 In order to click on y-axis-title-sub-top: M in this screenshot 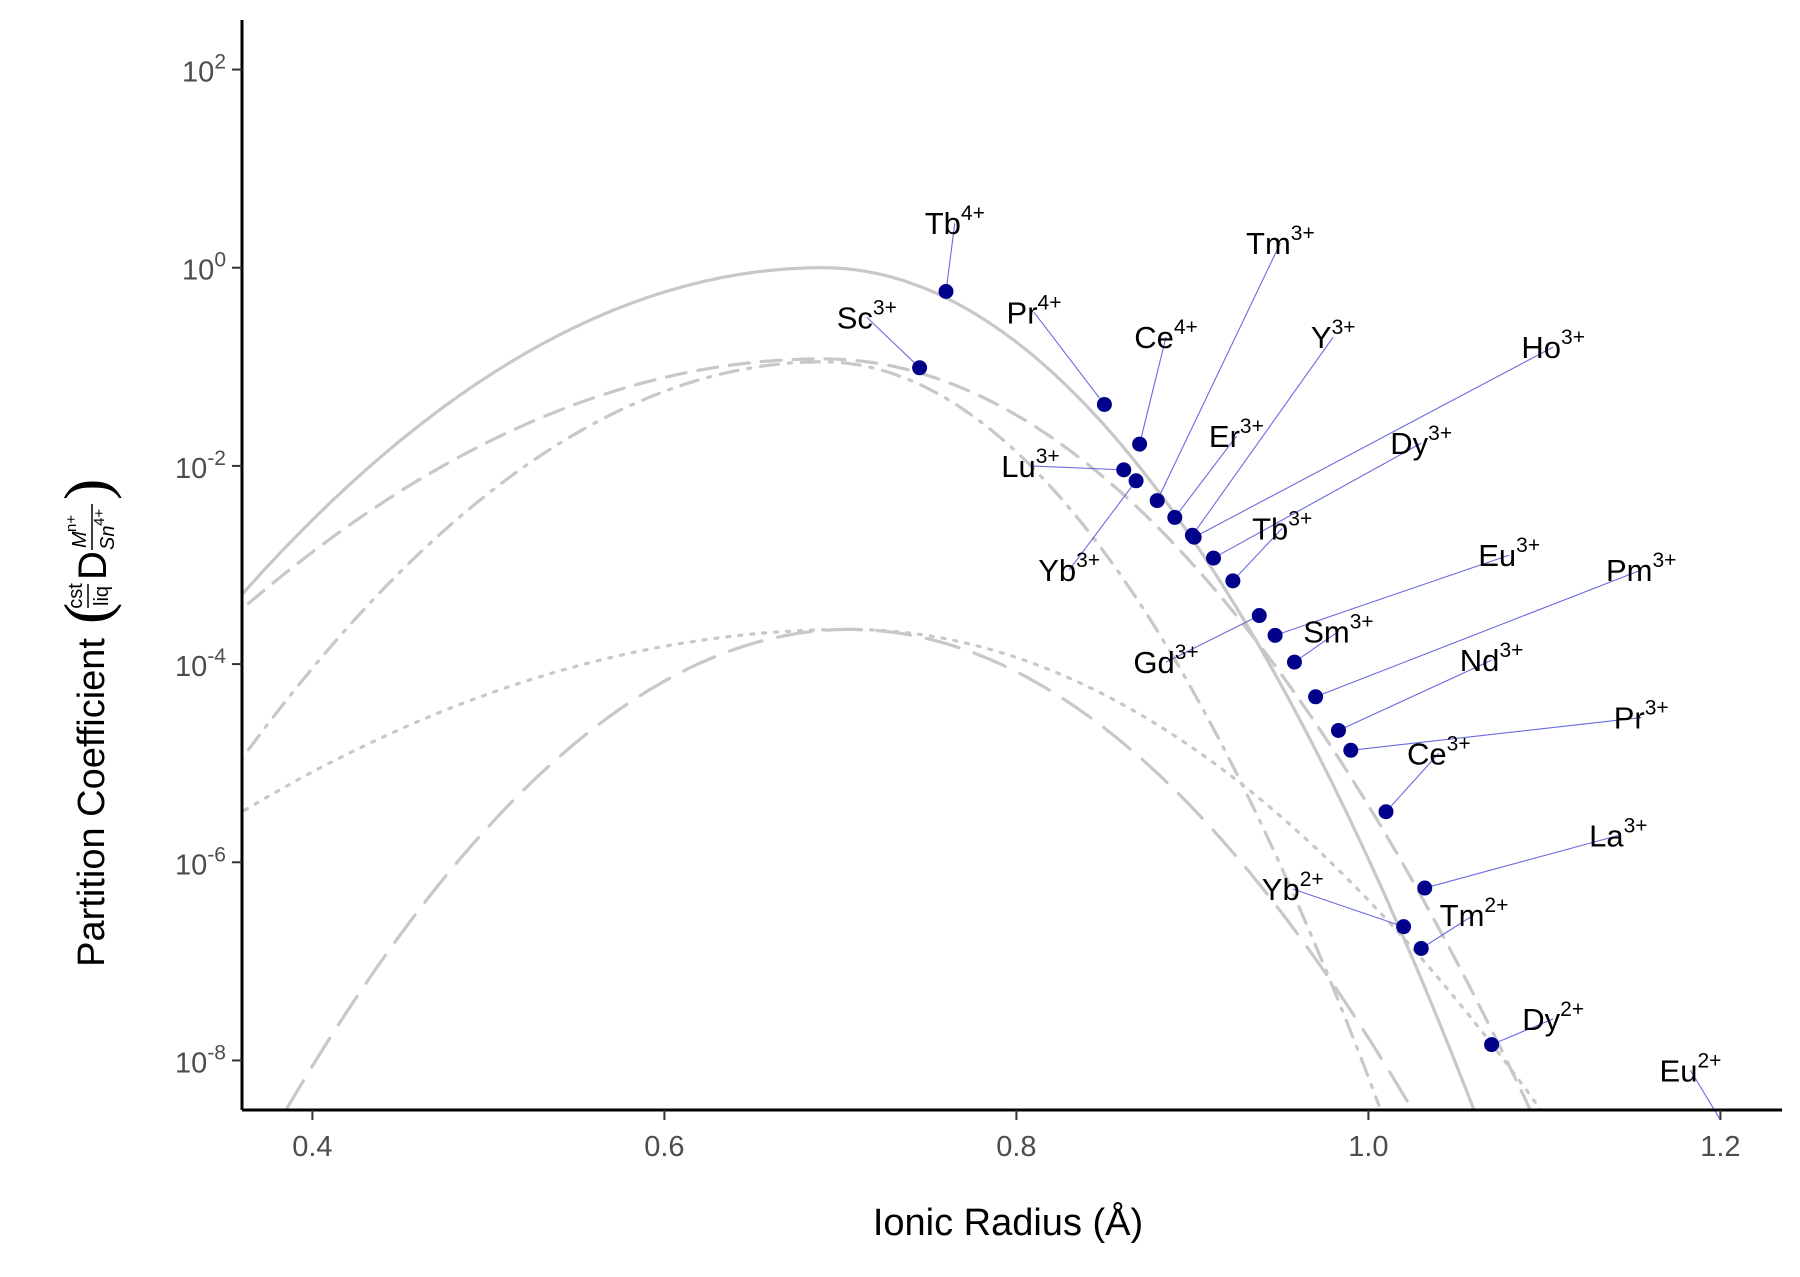, I will do `click(80, 539)`.